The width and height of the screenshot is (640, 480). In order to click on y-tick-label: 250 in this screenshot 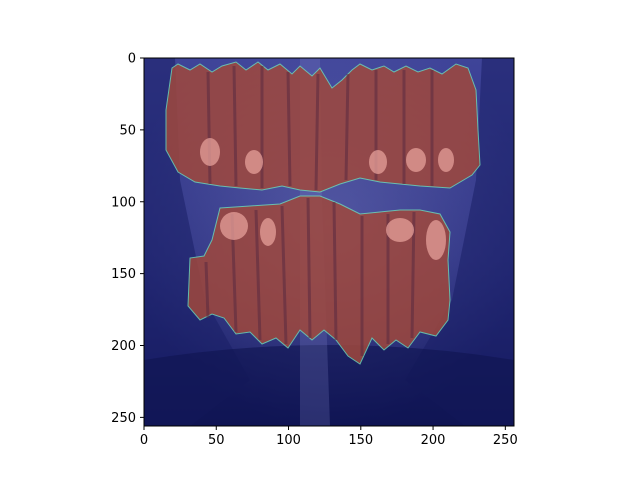, I will do `click(123, 418)`.